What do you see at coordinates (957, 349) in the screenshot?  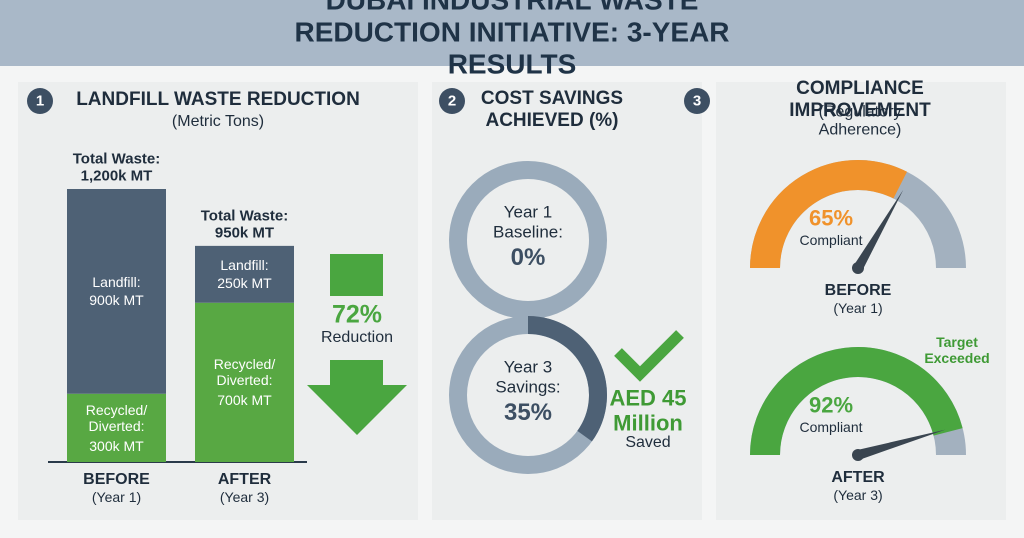 I see `note: Target Exceeded` at bounding box center [957, 349].